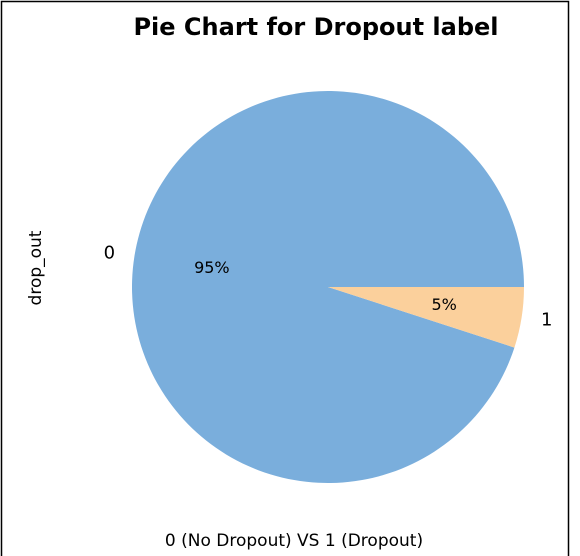  Describe the element at coordinates (426, 317) in the screenshot. I see `pie-slice` at that location.